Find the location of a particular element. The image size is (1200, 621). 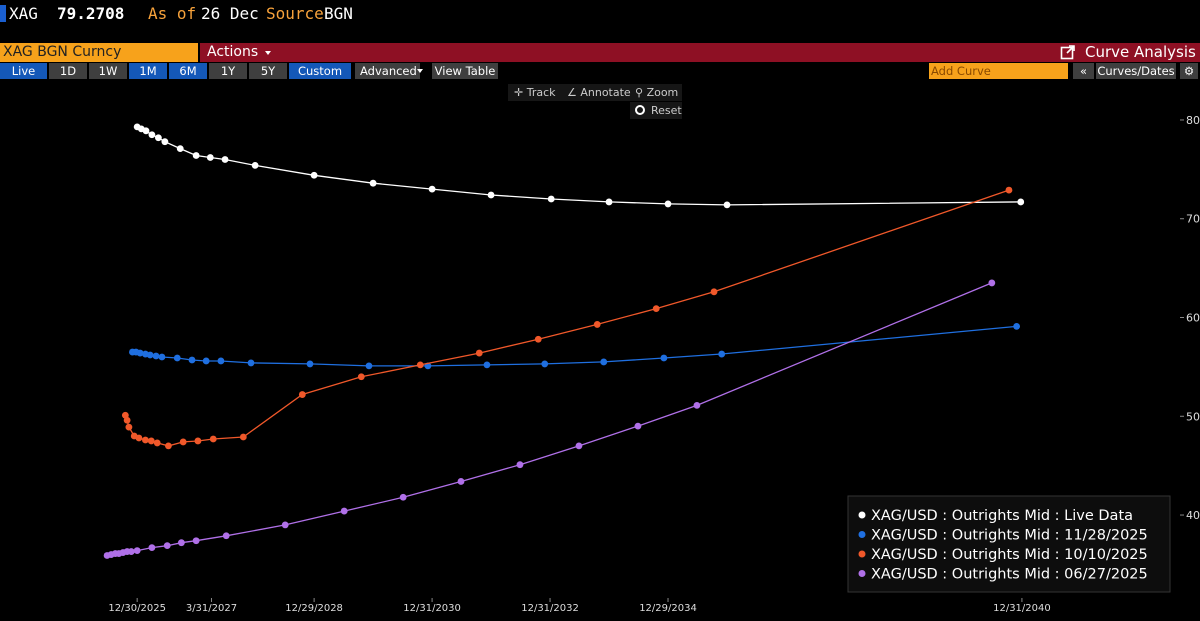

y-tick-label: 60 is located at coordinates (1193, 317).